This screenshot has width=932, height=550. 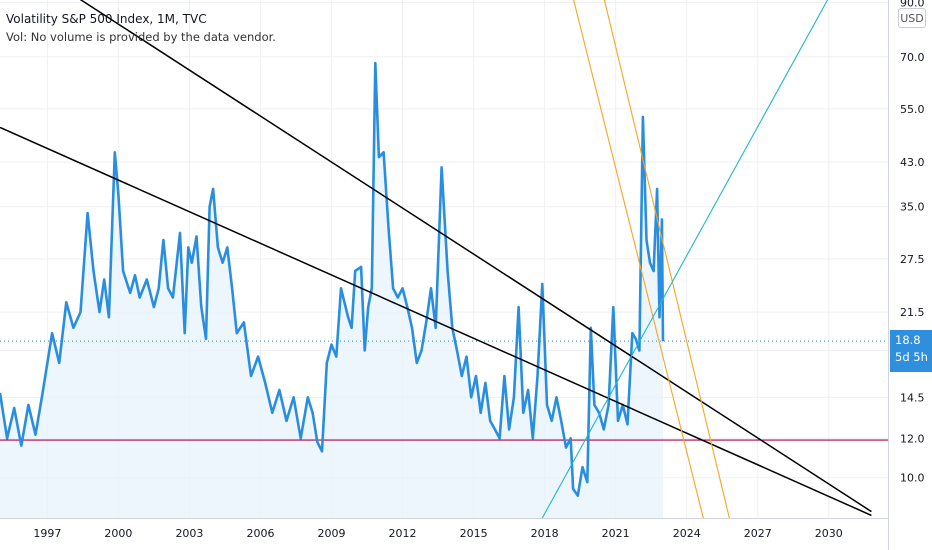 What do you see at coordinates (912, 4) in the screenshot?
I see `y-tick-label: 90.0` at bounding box center [912, 4].